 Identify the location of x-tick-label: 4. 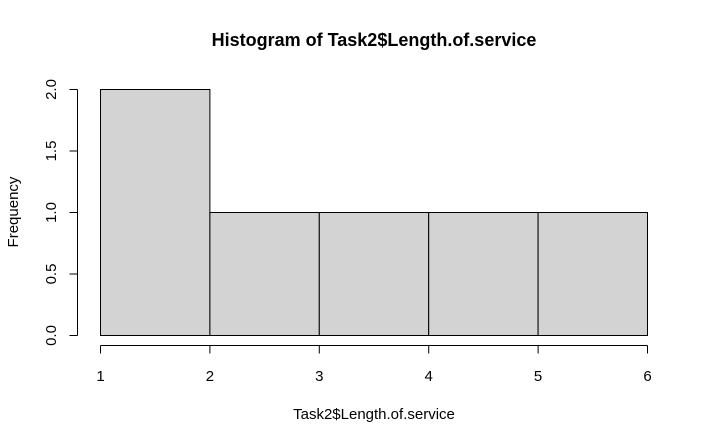
(429, 376).